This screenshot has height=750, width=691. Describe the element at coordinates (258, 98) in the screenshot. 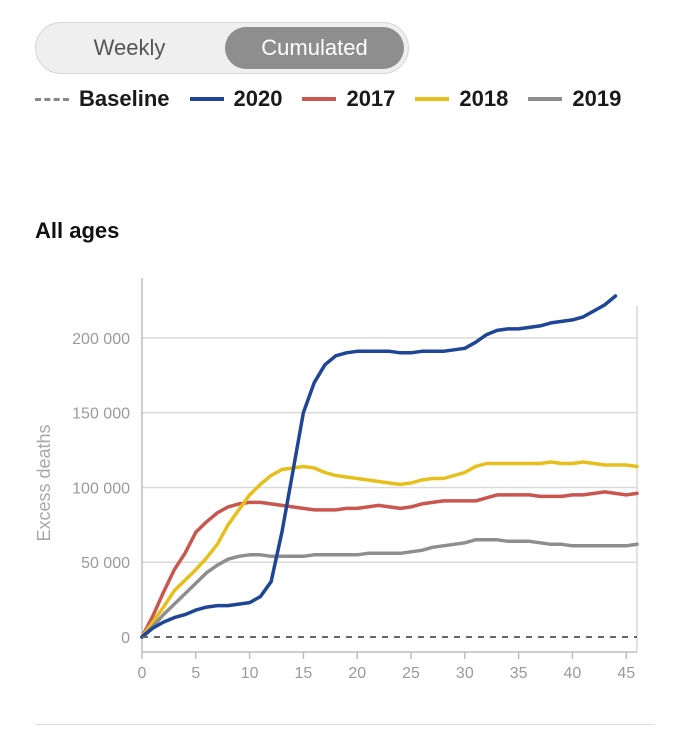

I see `legend-label: 2020` at that location.